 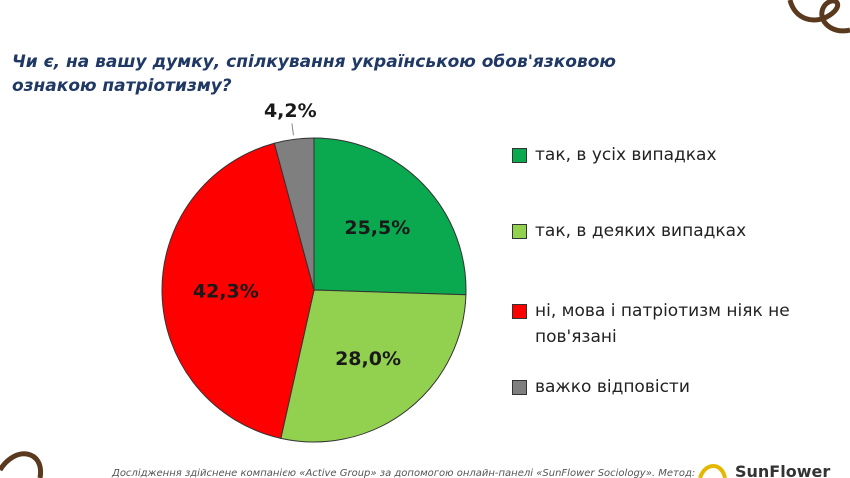 What do you see at coordinates (292, 129) in the screenshot?
I see `leader-line` at bounding box center [292, 129].